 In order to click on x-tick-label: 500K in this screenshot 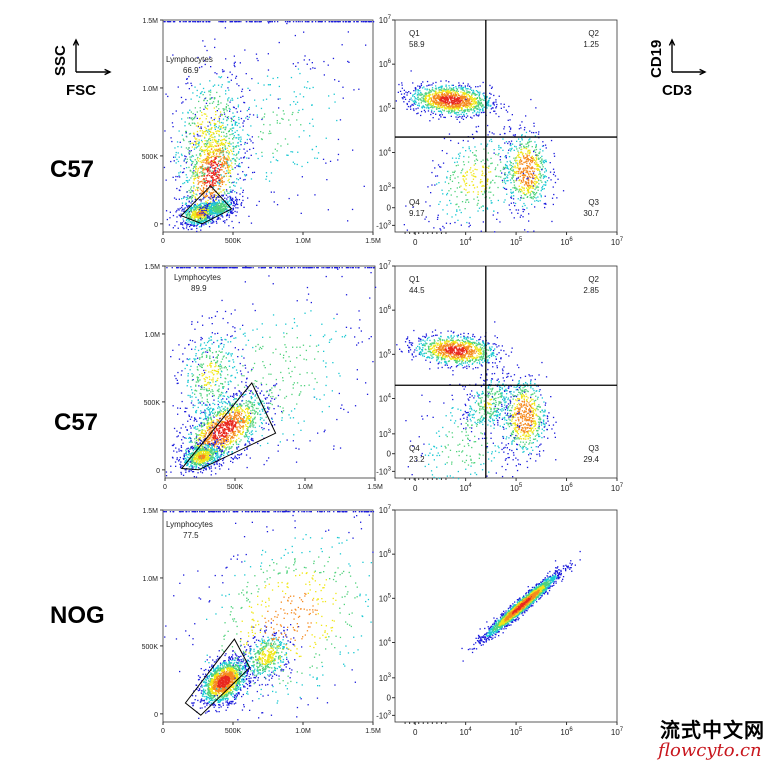, I will do `click(233, 241)`.